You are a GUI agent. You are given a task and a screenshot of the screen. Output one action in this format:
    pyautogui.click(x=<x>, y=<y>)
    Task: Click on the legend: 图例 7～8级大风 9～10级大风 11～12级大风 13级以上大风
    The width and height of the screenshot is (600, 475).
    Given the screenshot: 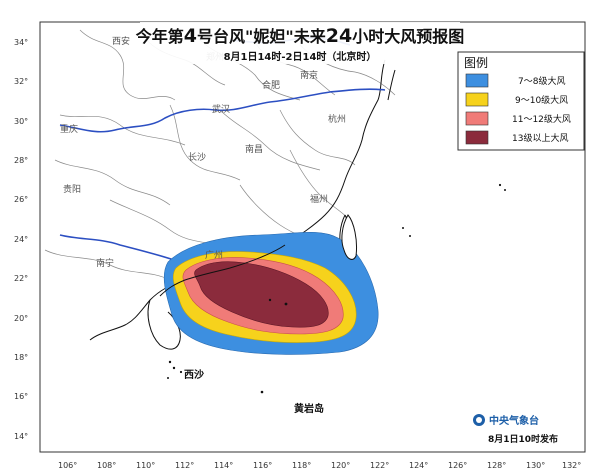 What is the action you would take?
    pyautogui.click(x=521, y=101)
    